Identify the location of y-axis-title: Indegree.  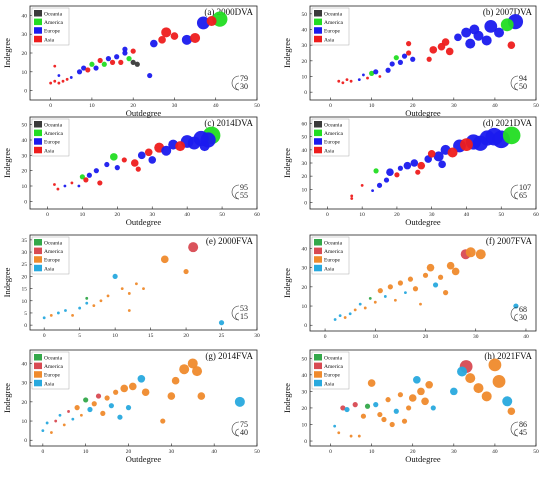
(287, 283).